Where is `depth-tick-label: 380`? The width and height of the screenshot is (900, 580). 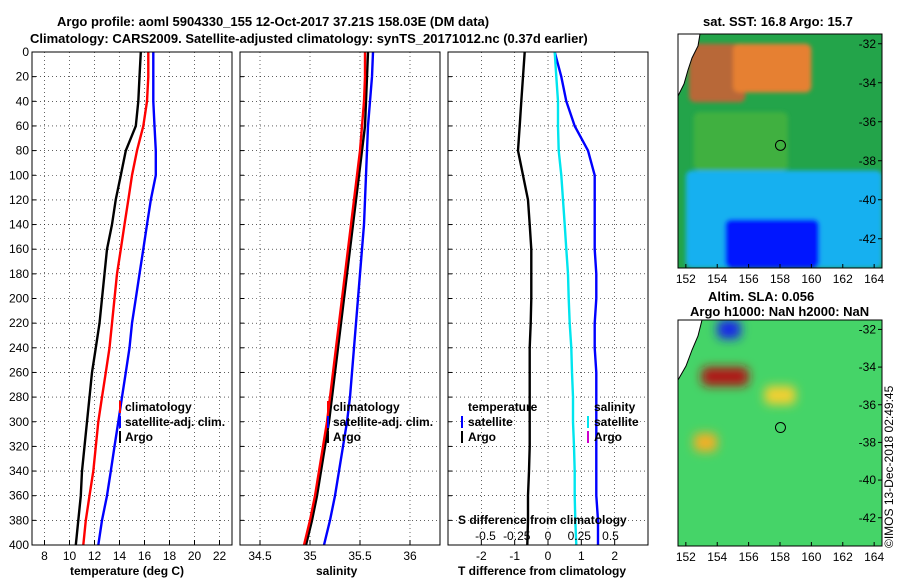
depth-tick-label: 380 is located at coordinates (19, 520).